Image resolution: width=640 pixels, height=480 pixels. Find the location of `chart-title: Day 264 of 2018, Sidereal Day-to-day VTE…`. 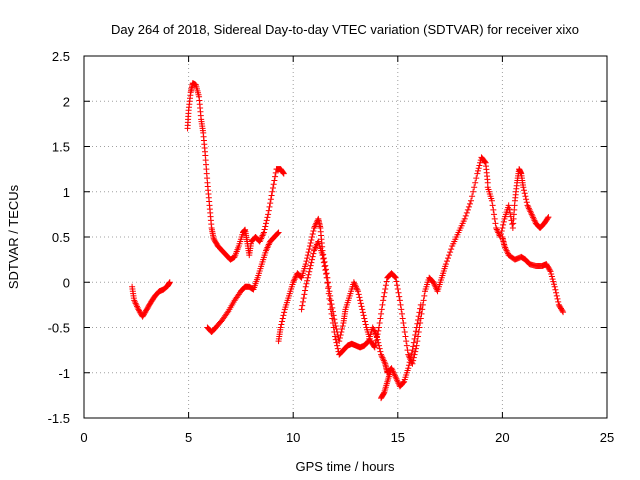

chart-title: Day 264 of 2018, Sidereal Day-to-day VTE… is located at coordinates (345, 29).